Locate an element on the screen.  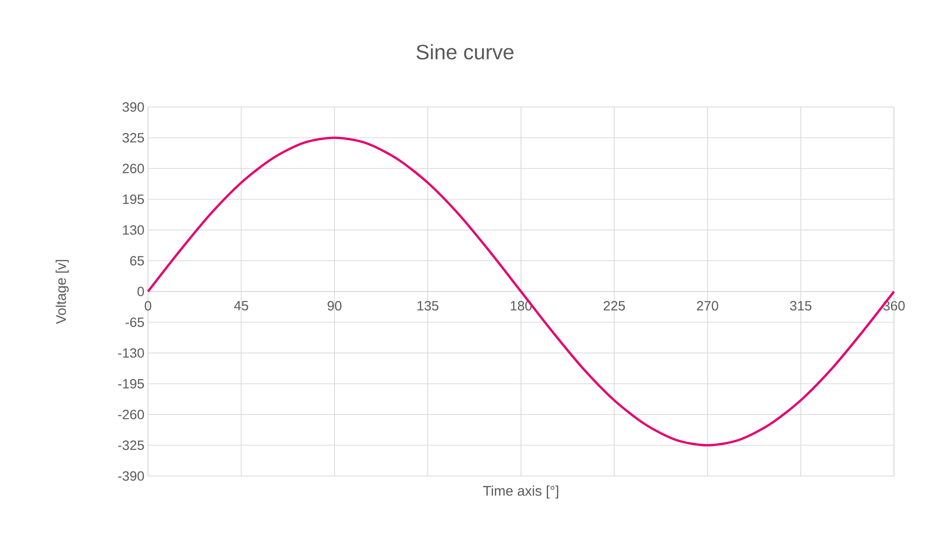
y-tick-label: 260 is located at coordinates (133, 169).